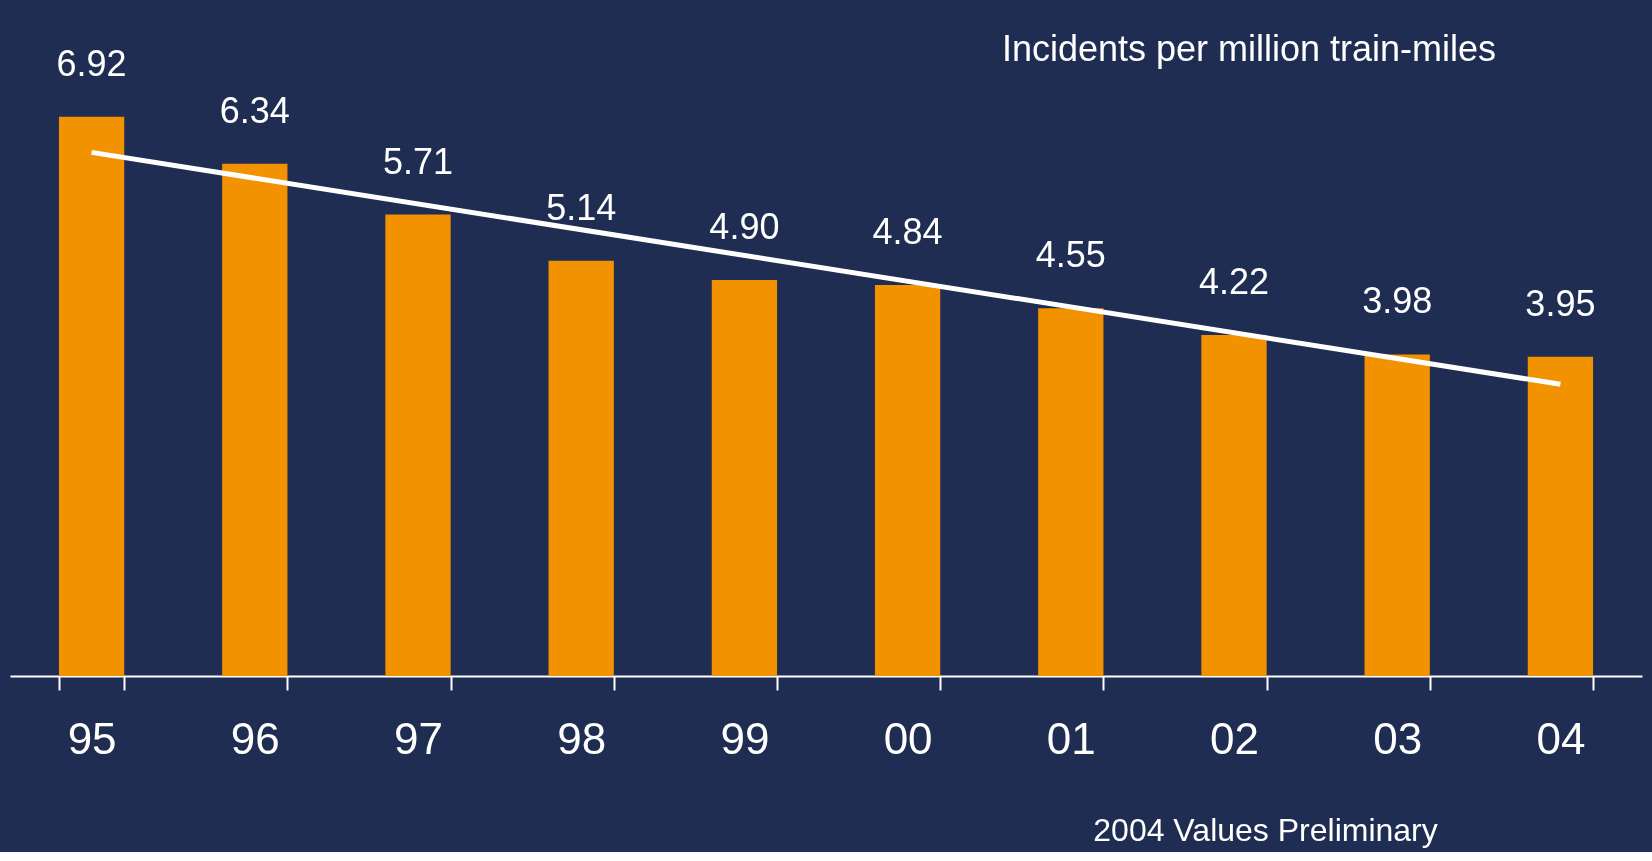 This screenshot has height=861, width=1652. I want to click on x-tick-label: 00, so click(908, 738).